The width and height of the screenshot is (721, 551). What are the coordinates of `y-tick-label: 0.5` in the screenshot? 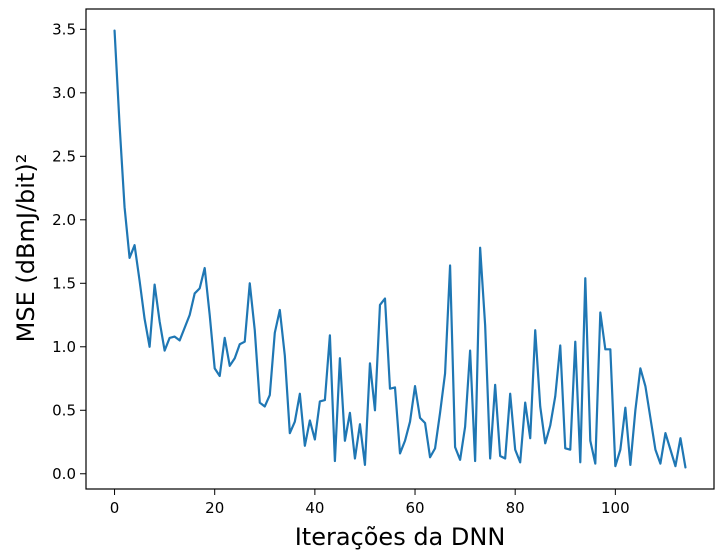 It's located at (64, 410).